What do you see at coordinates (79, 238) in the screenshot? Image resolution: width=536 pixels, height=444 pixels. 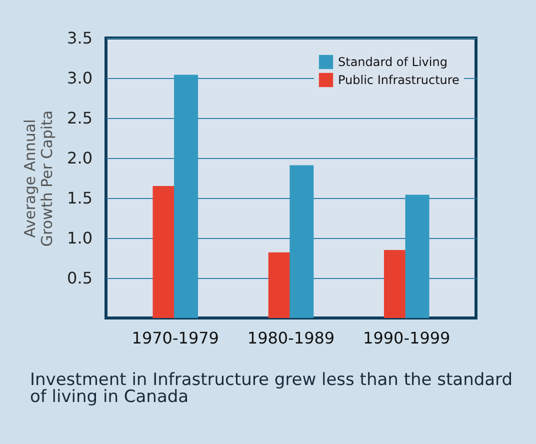 I see `y-tick-label: 1.0` at bounding box center [79, 238].